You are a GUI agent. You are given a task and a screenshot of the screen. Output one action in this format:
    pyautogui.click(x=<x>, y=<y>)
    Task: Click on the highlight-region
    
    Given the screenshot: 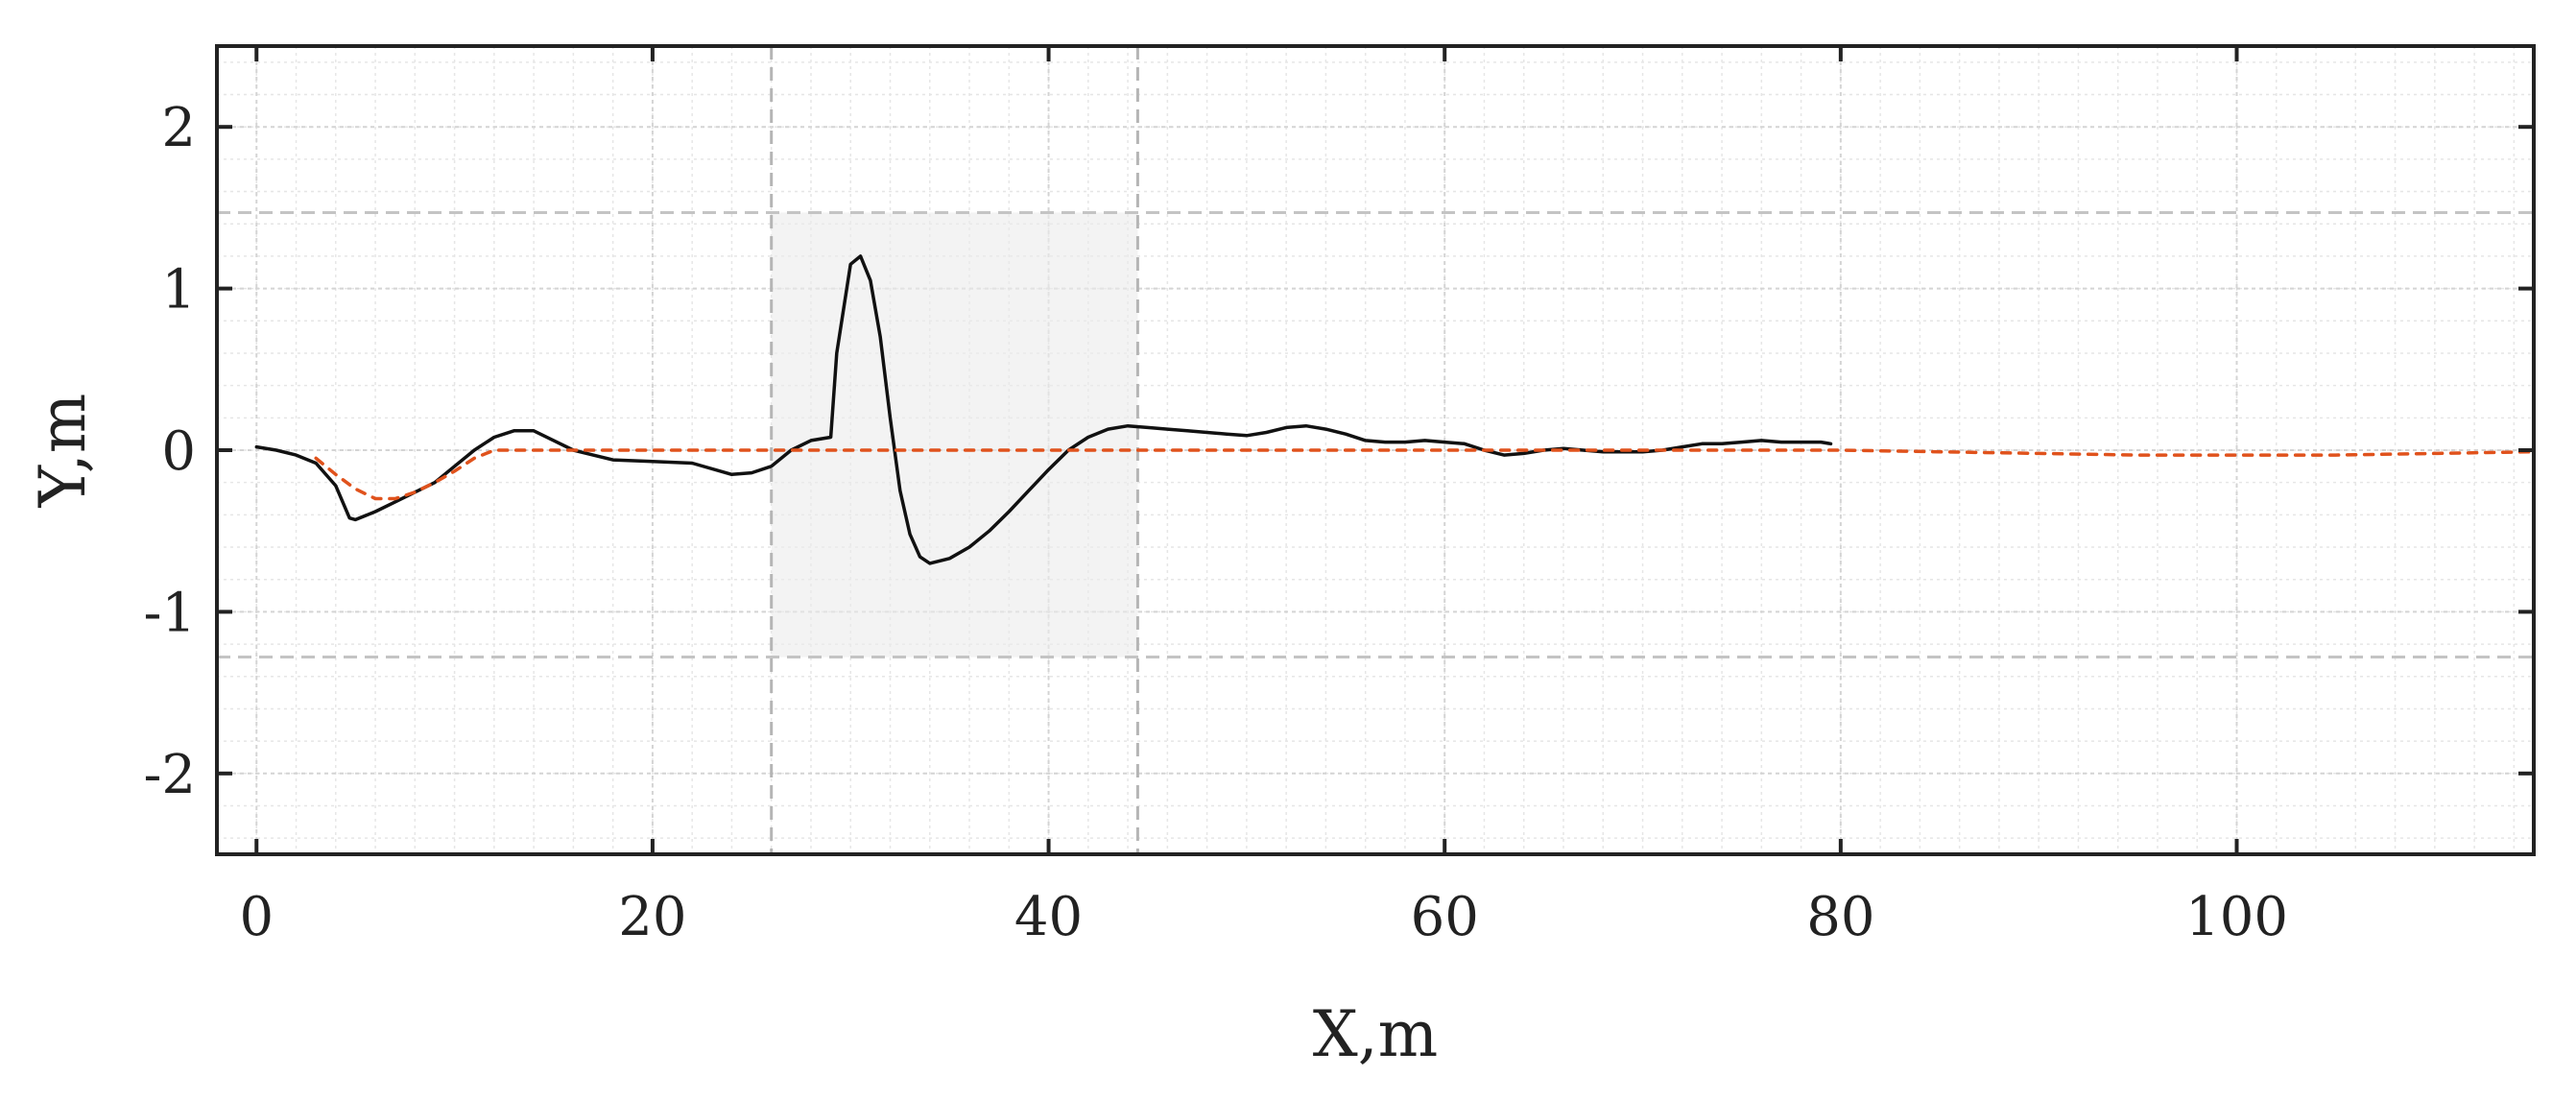 What is the action you would take?
    pyautogui.click(x=954, y=435)
    